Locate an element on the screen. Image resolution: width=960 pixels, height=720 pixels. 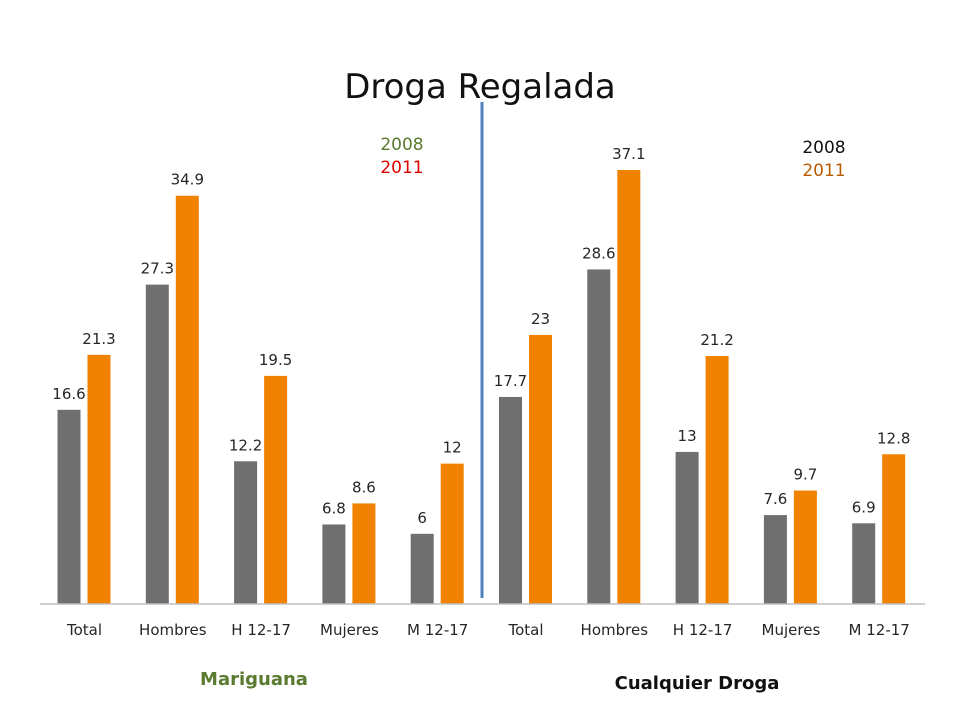
data-label: 6.9 is located at coordinates (864, 507).